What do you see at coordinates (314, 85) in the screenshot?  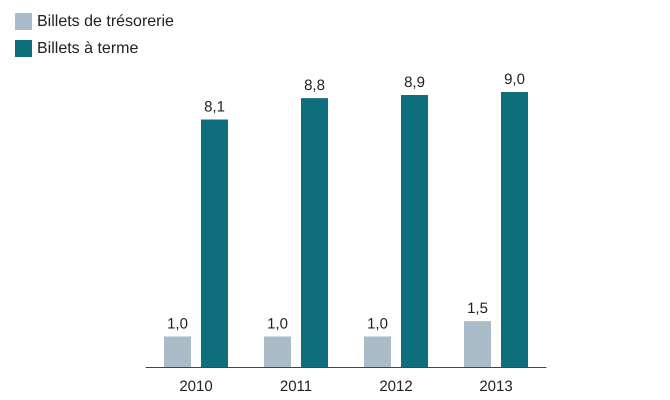 I see `data-label: 8,8` at bounding box center [314, 85].